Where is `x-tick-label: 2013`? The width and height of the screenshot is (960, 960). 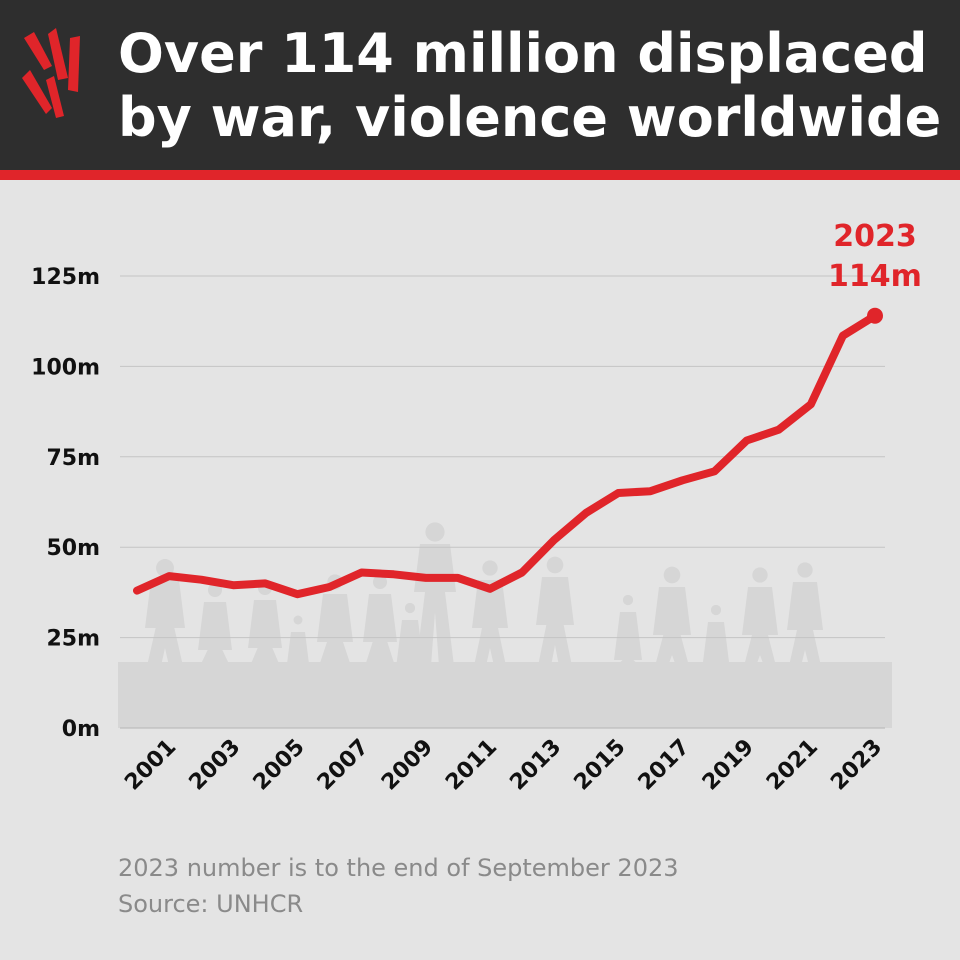 x-tick-label: 2013 is located at coordinates (535, 765).